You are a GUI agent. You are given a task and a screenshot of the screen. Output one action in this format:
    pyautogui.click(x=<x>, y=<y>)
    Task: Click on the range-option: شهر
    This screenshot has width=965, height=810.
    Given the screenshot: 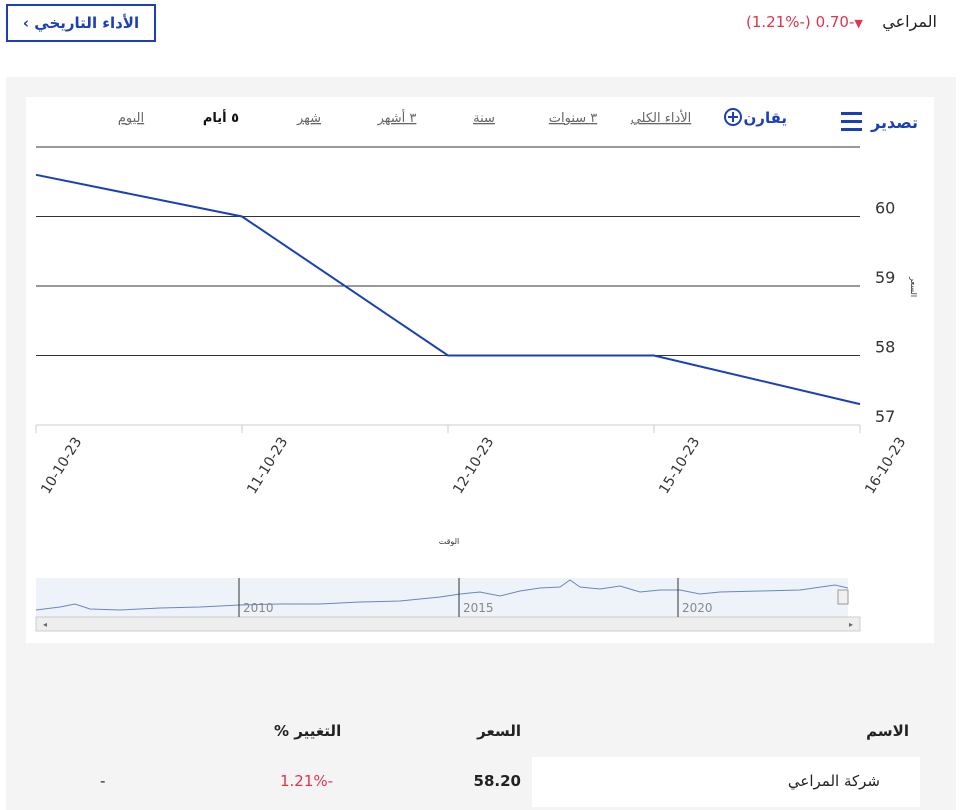 What is the action you would take?
    pyautogui.click(x=308, y=118)
    